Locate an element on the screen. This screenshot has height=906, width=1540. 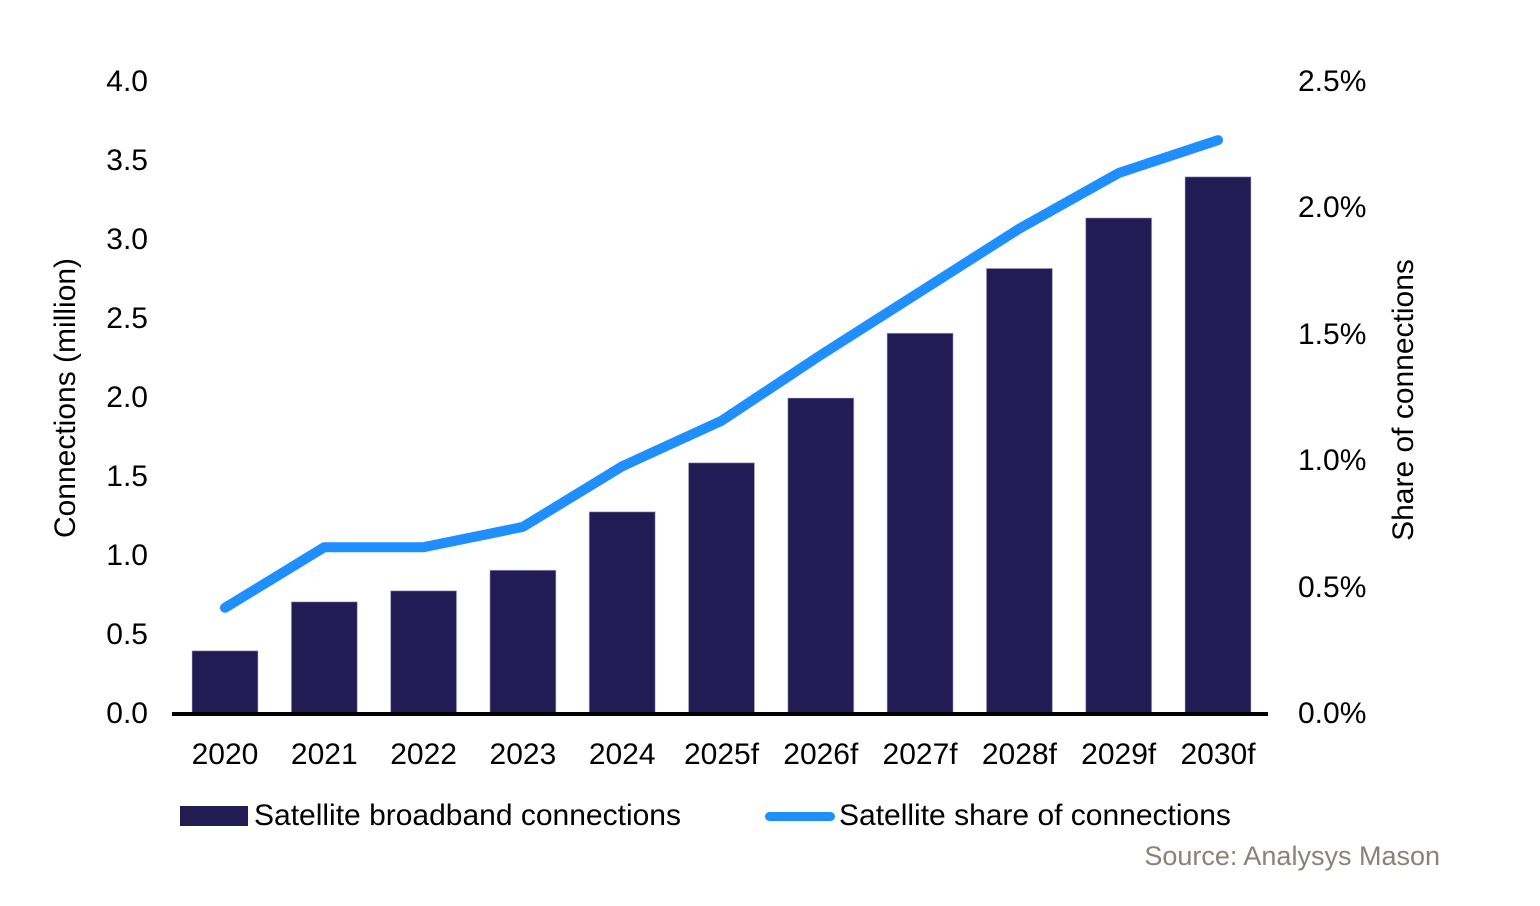
left-axis-tick-2.5: 2.5 is located at coordinates (127, 318).